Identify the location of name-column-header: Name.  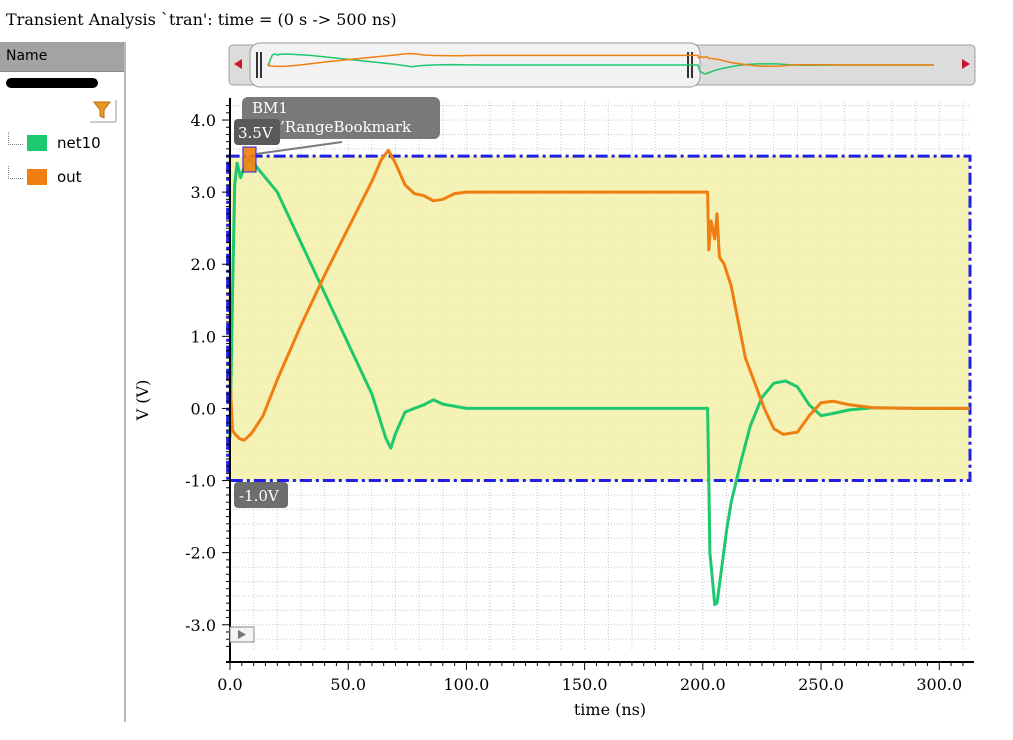
(62, 57).